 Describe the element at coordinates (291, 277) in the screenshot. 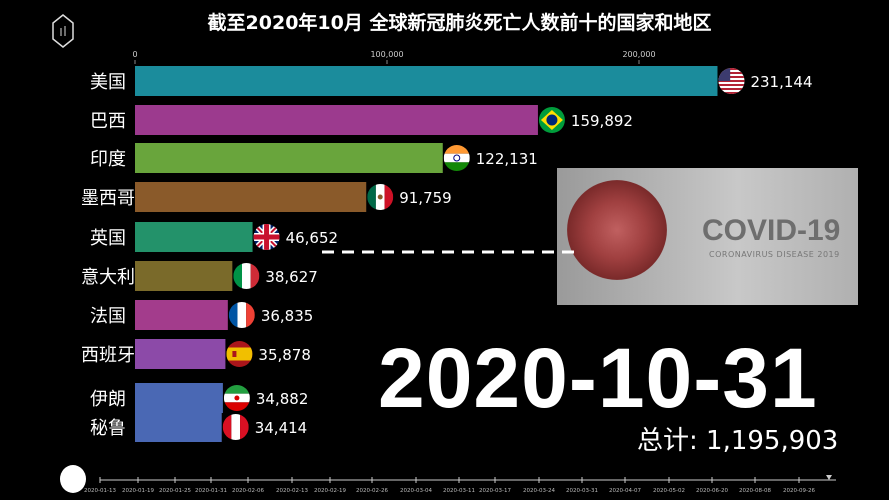

I see `value-label: 38,627` at that location.